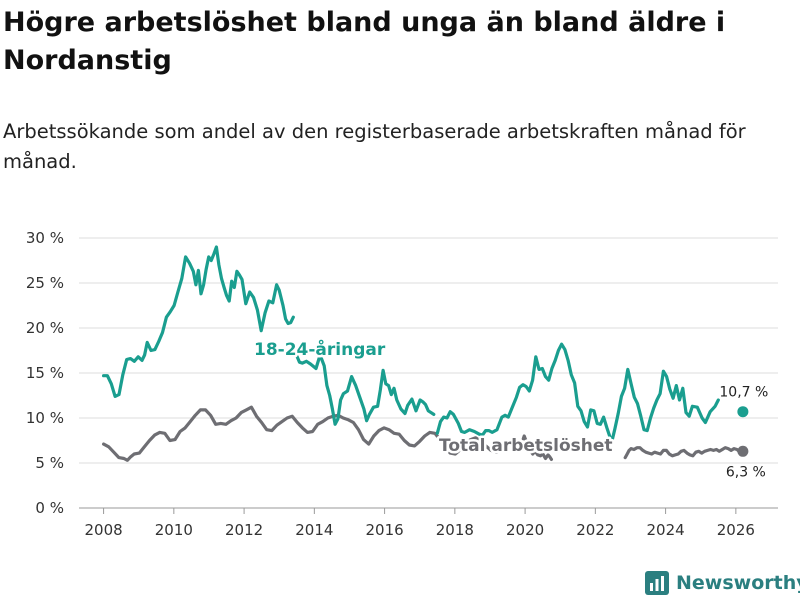 The image size is (800, 600). What do you see at coordinates (49, 463) in the screenshot?
I see `y-tick-label: 5 %` at bounding box center [49, 463].